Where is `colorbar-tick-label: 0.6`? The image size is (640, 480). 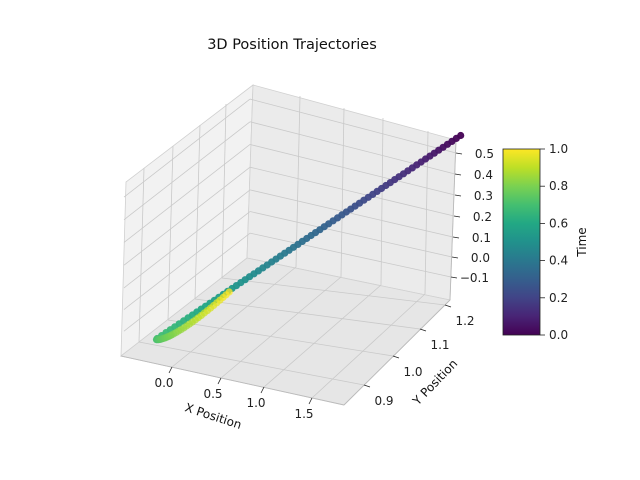
colorbar-tick-label: 0.6 is located at coordinates (558, 223).